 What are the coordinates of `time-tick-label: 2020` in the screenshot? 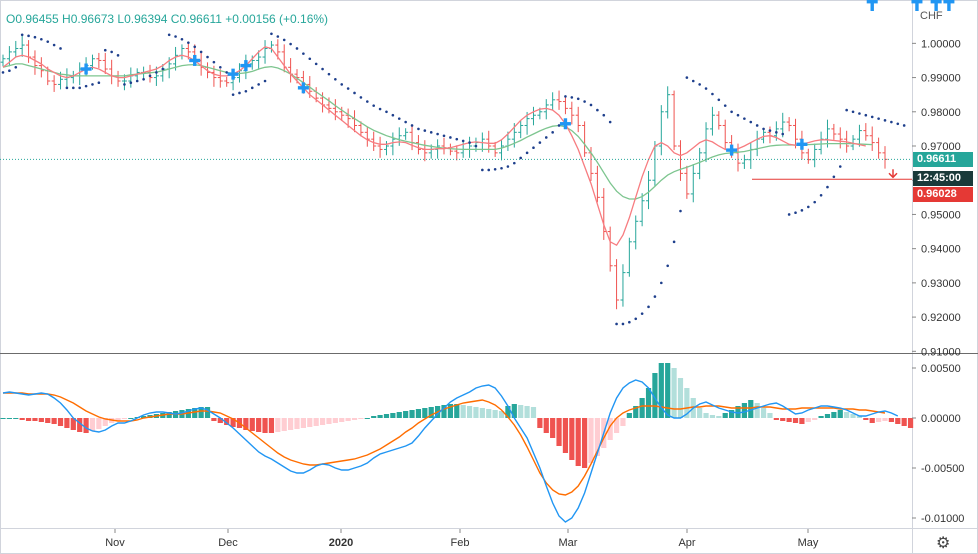 It's located at (341, 543).